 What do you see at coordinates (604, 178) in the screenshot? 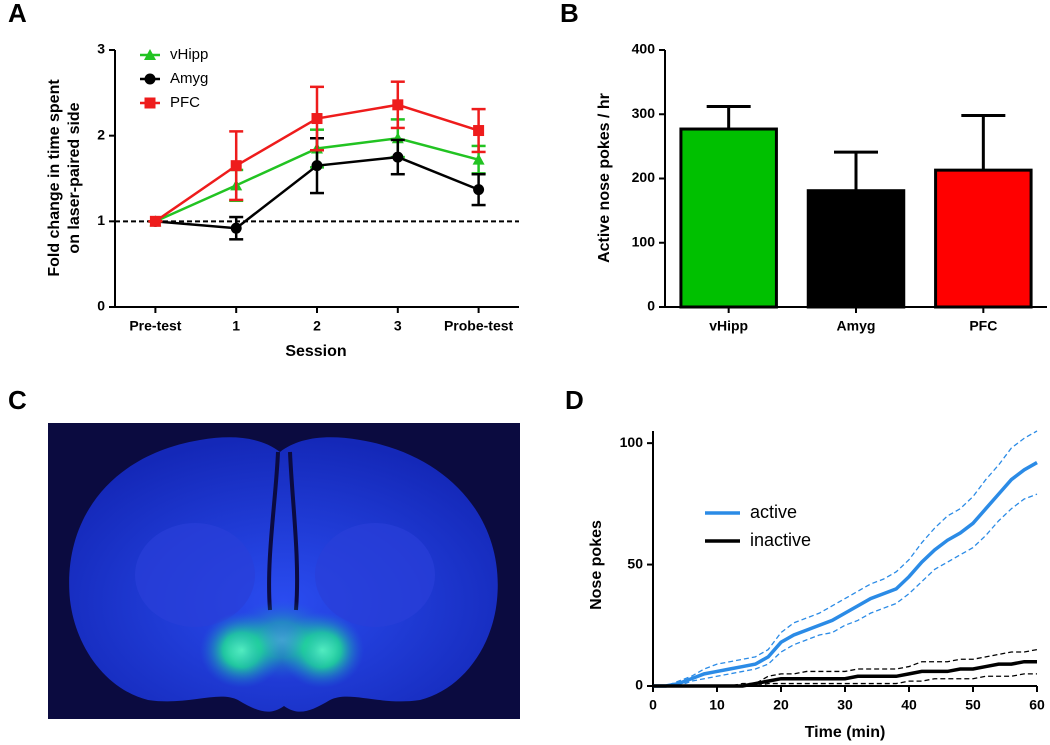
I see `y-axis-title: Active nose pokes / hr` at bounding box center [604, 178].